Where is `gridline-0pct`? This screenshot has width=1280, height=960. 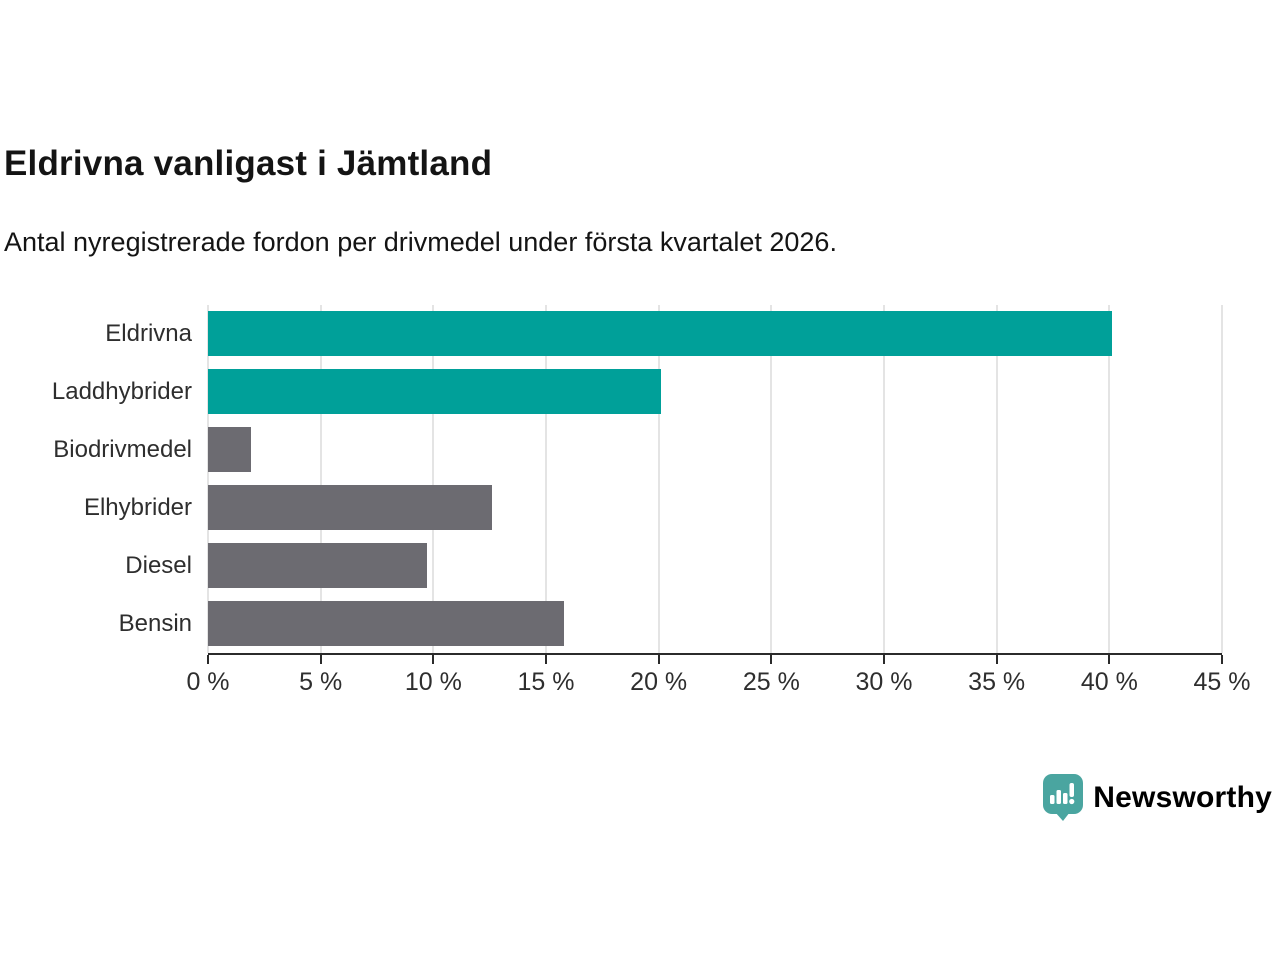 gridline-0pct is located at coordinates (208, 479).